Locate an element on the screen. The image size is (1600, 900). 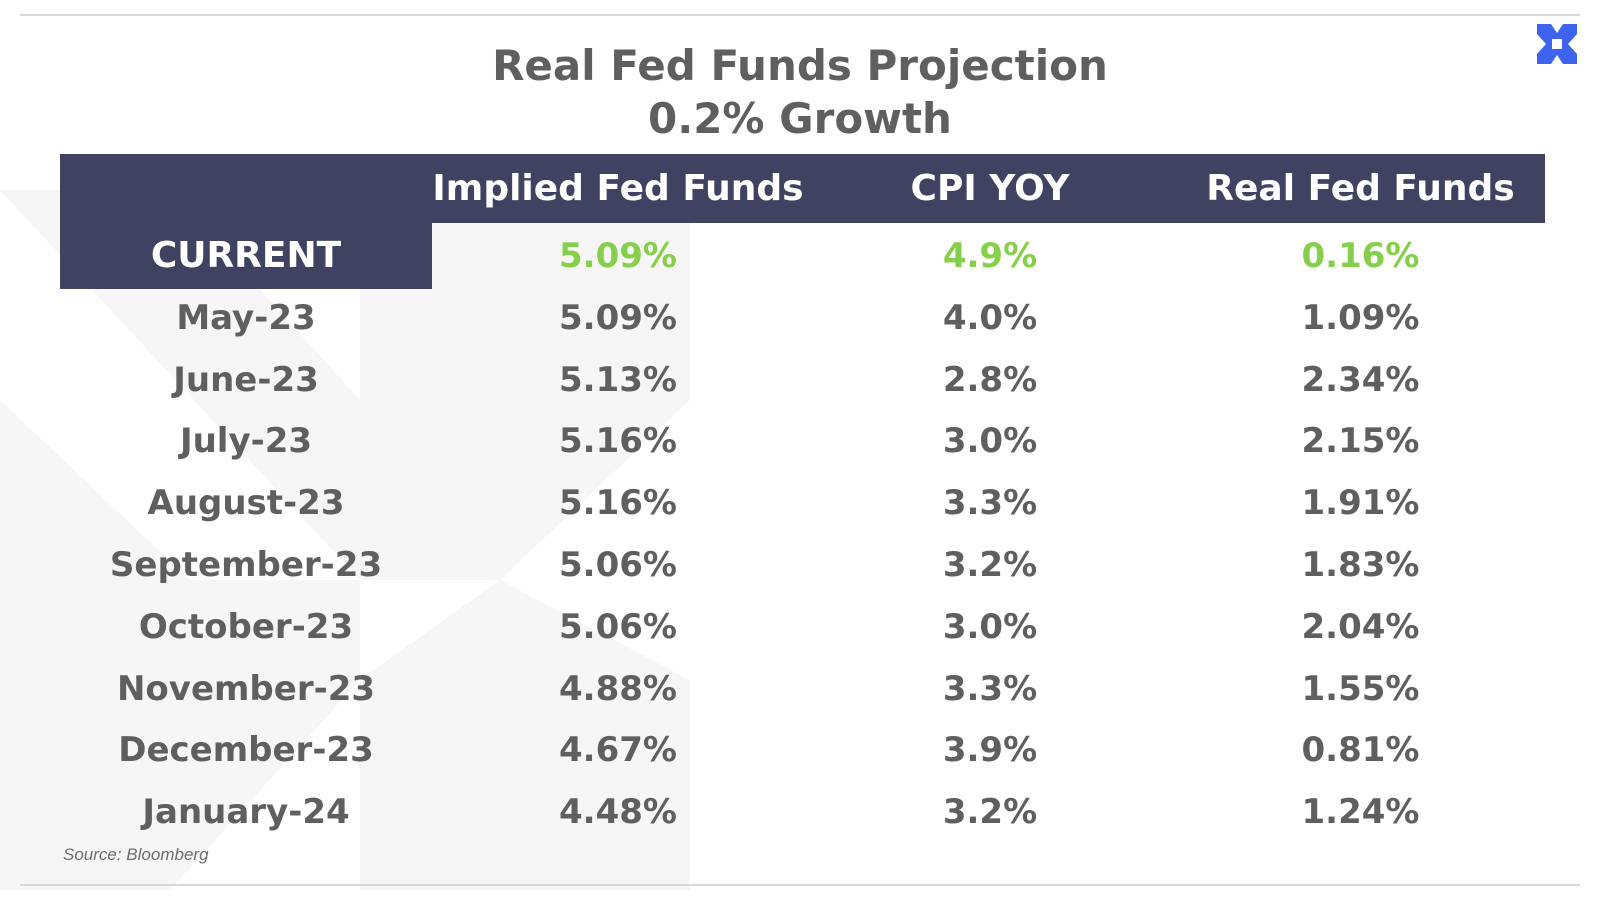
x-logo-icon is located at coordinates (1557, 44).